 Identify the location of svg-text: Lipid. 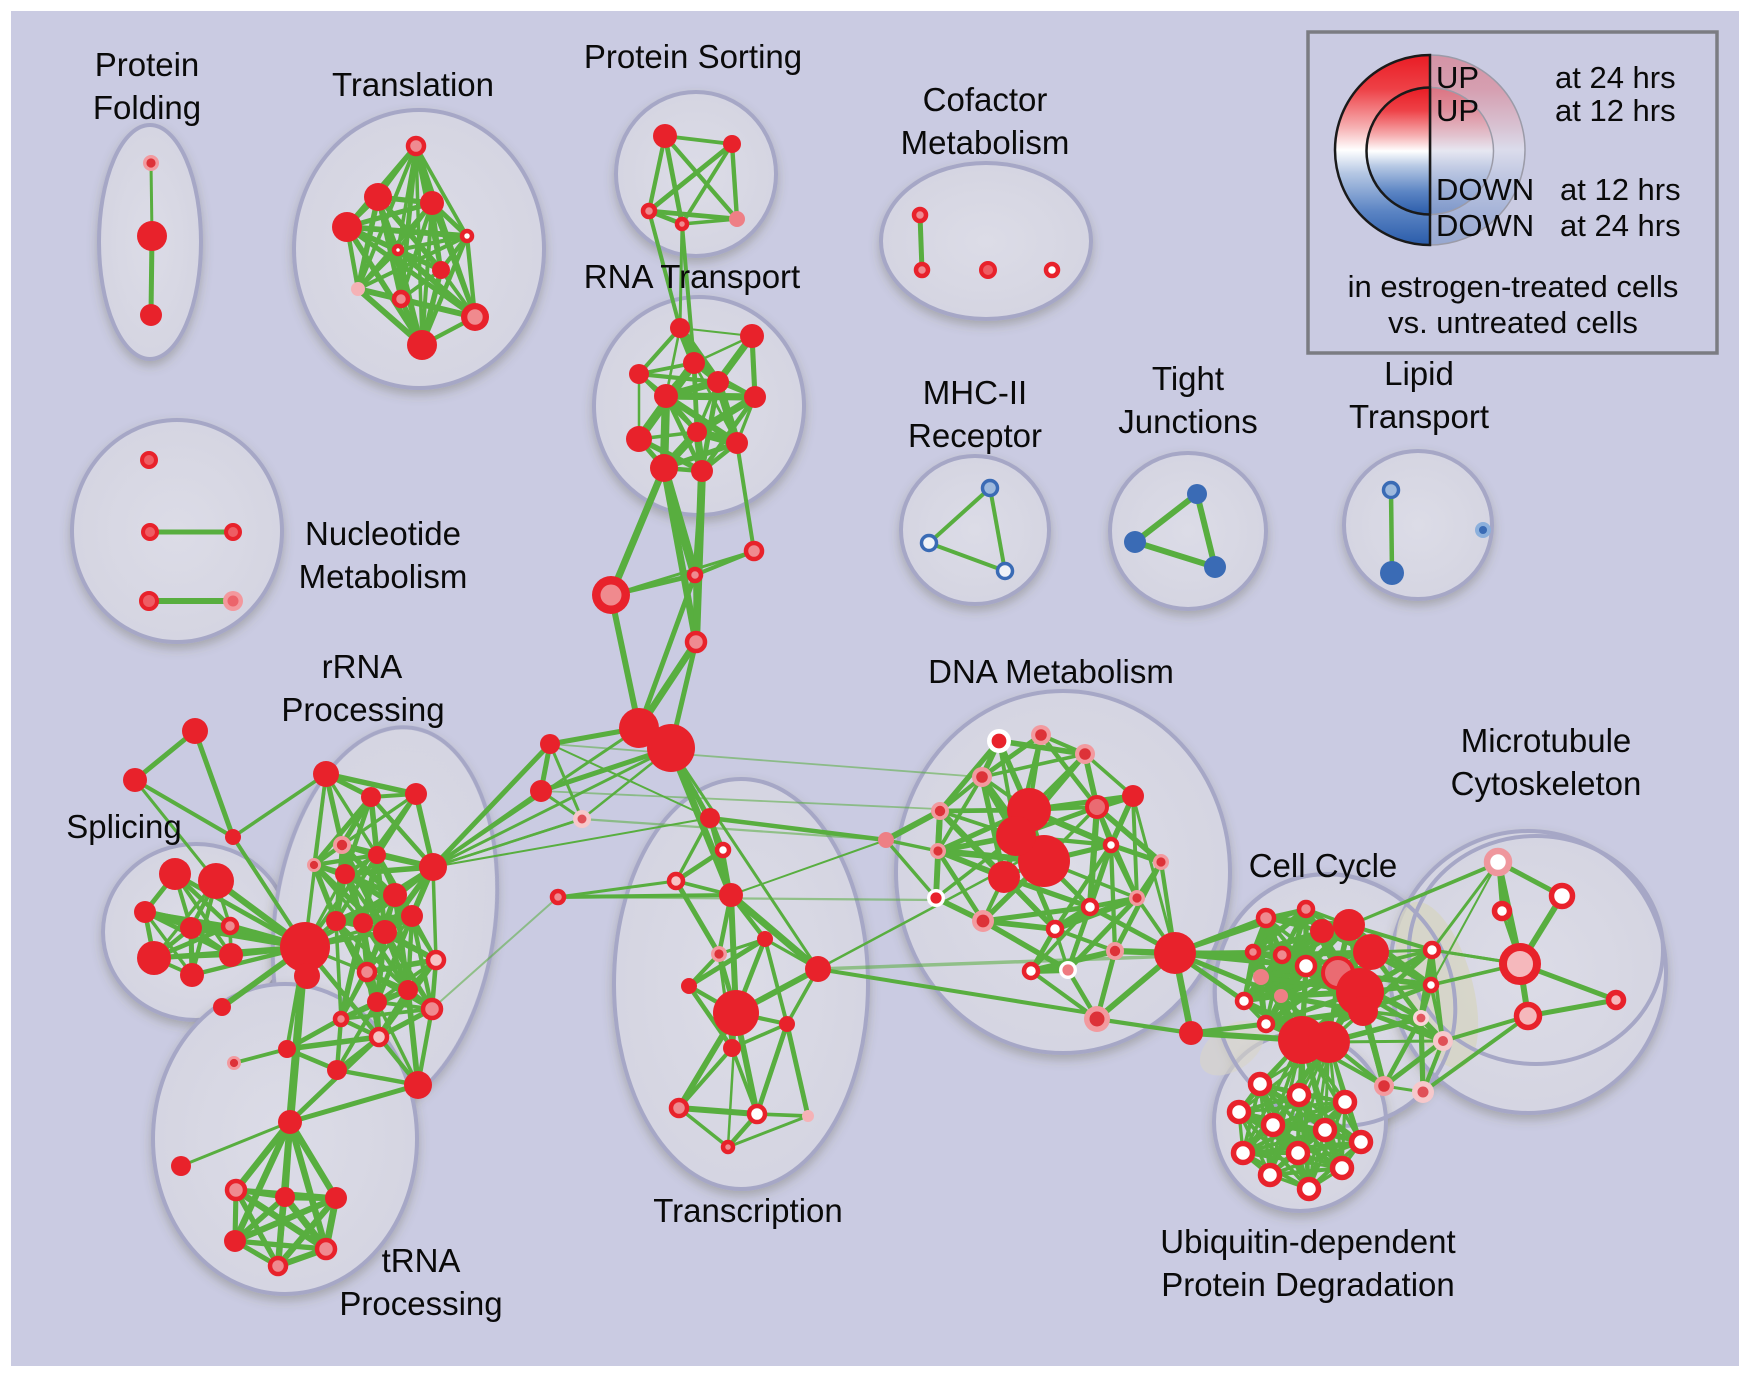
(1419, 373).